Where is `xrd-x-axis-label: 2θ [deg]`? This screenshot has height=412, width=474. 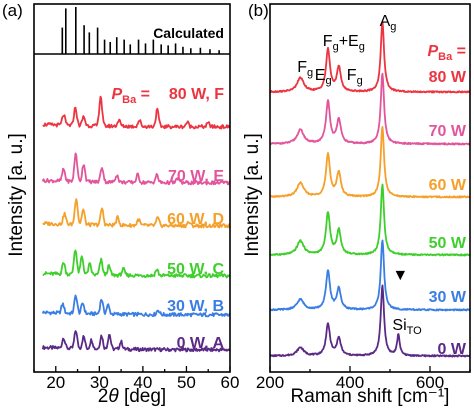
xrd-x-axis-label: 2θ [deg] is located at coordinates (132, 396).